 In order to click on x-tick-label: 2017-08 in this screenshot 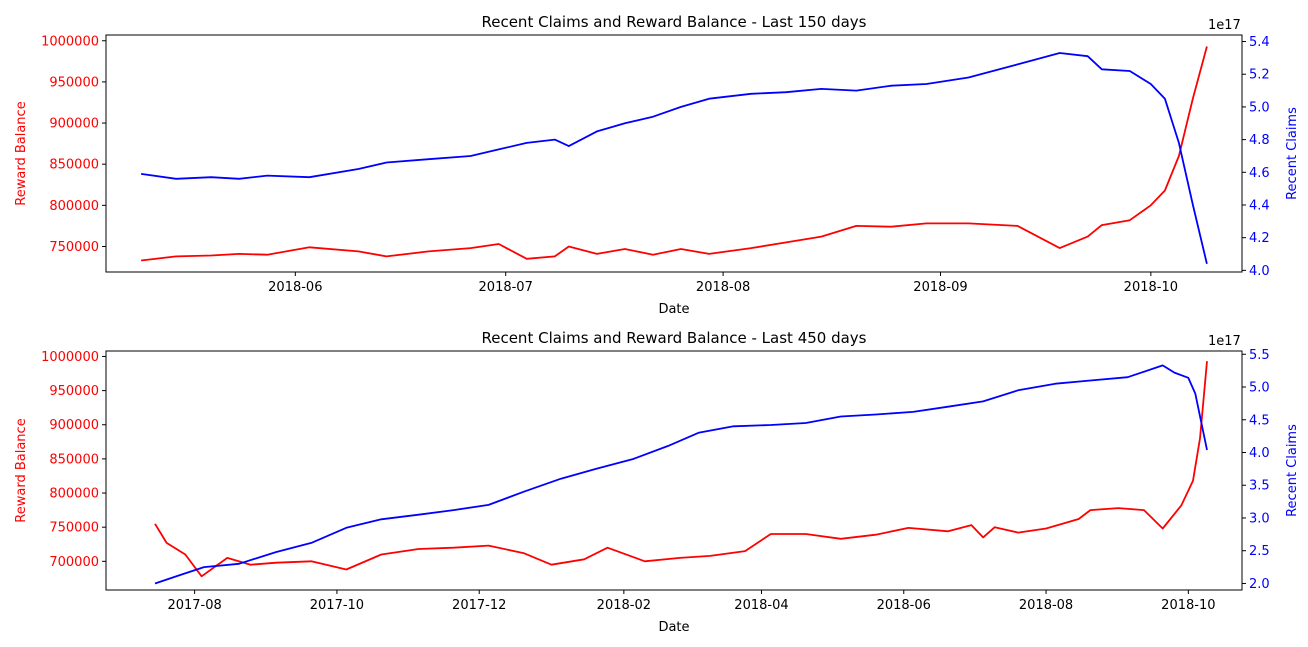, I will do `click(194, 605)`.